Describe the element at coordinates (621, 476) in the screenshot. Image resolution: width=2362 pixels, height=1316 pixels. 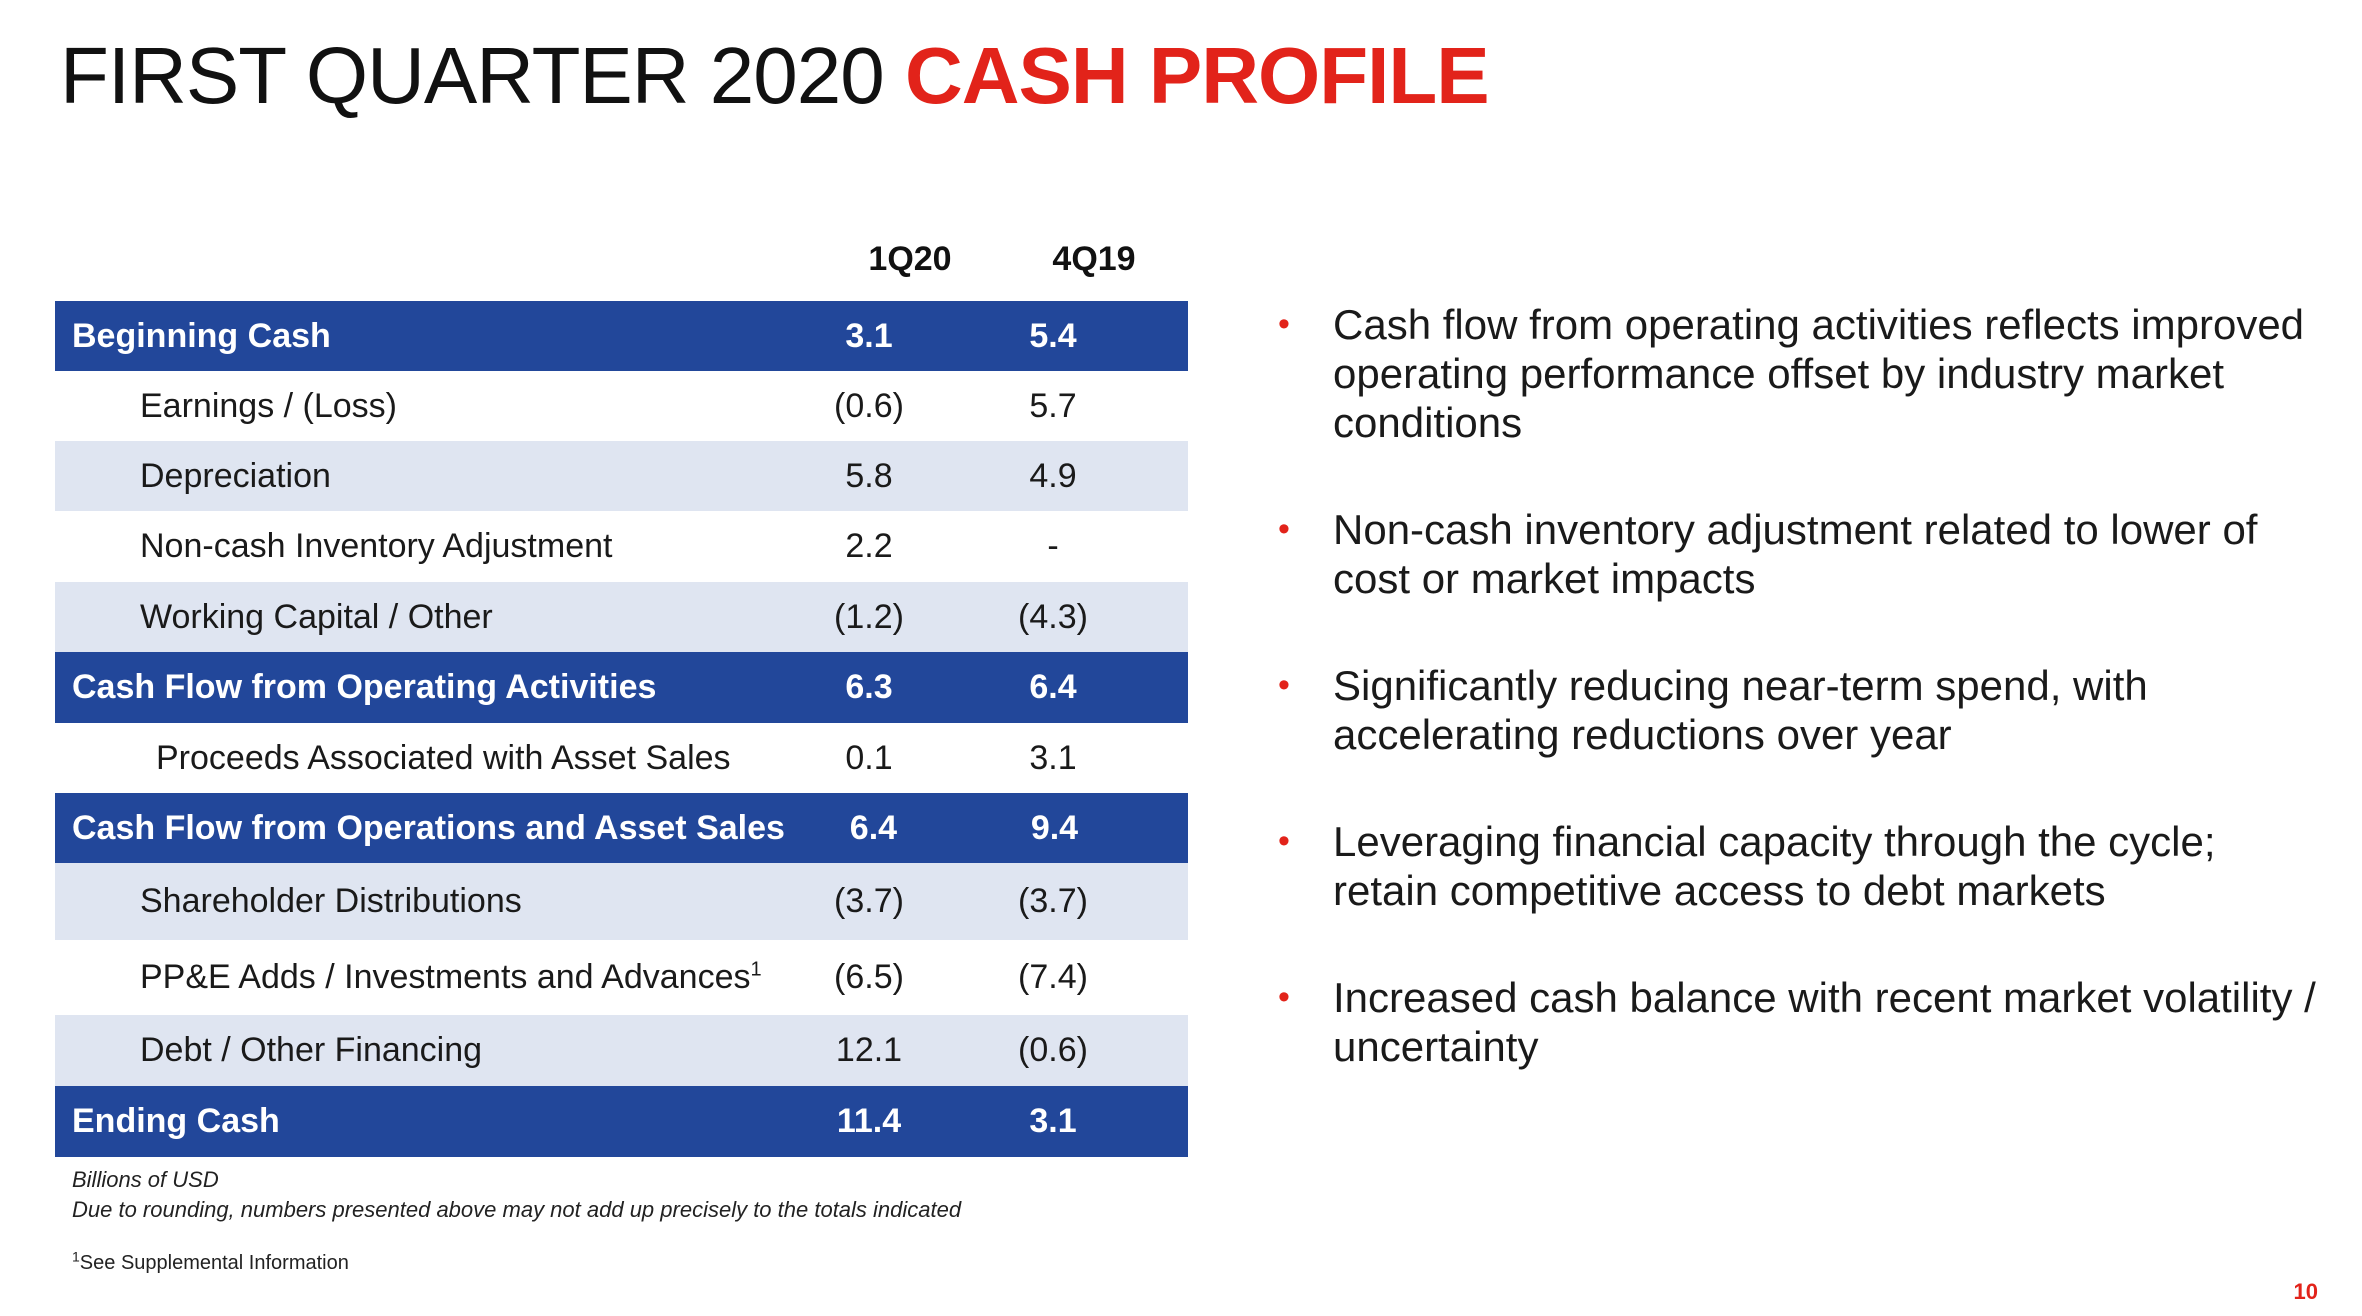
I see `table-row-depreciation: Depreciation 5.8 4.9` at that location.